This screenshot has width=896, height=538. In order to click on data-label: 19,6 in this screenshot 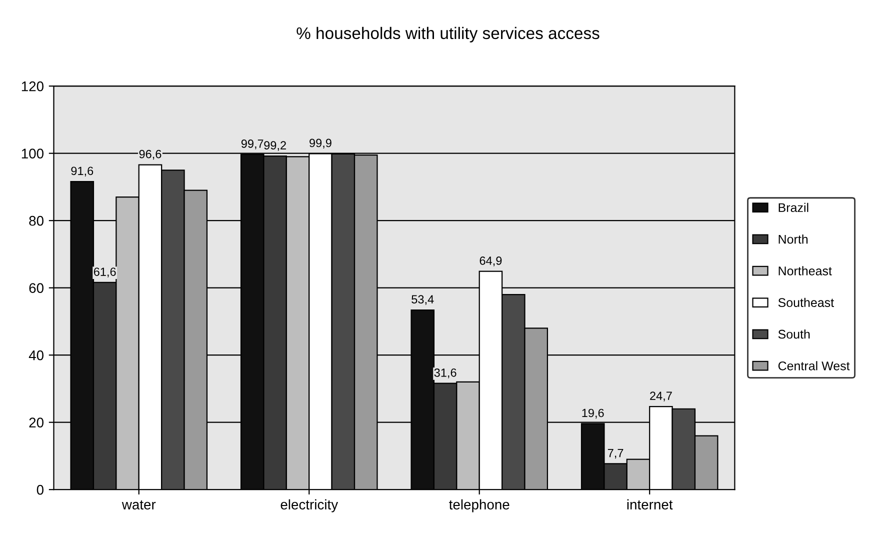, I will do `click(593, 413)`.